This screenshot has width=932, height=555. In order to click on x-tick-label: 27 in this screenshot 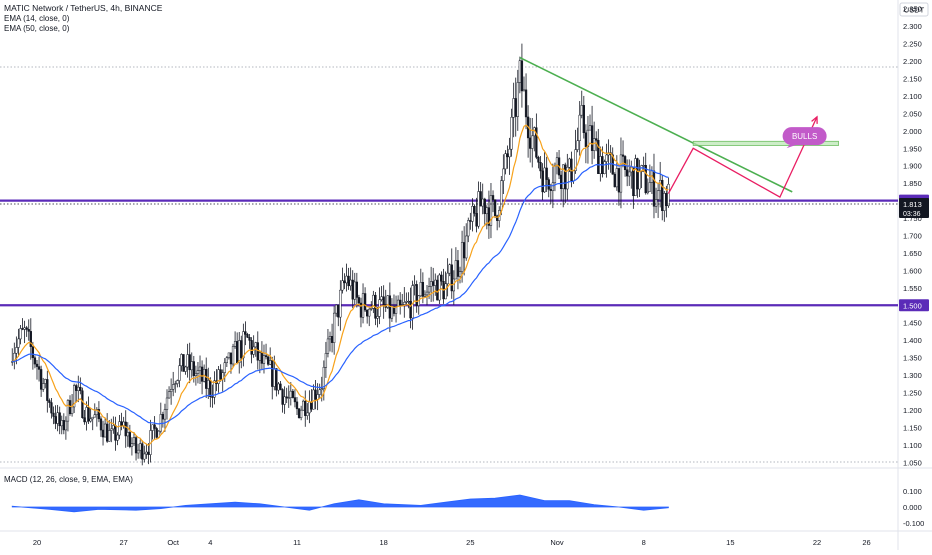, I will do `click(123, 542)`.